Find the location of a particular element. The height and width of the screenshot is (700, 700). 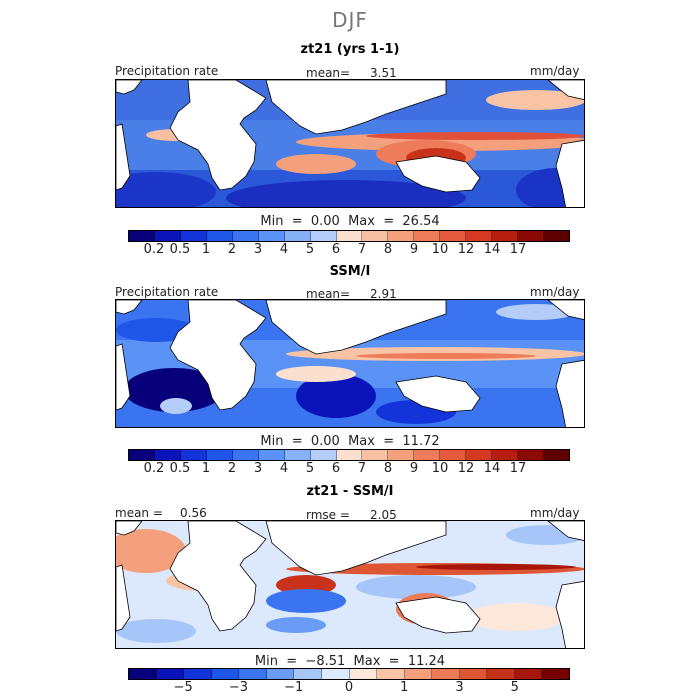

colorbar-tick-label: 12 is located at coordinates (466, 249).